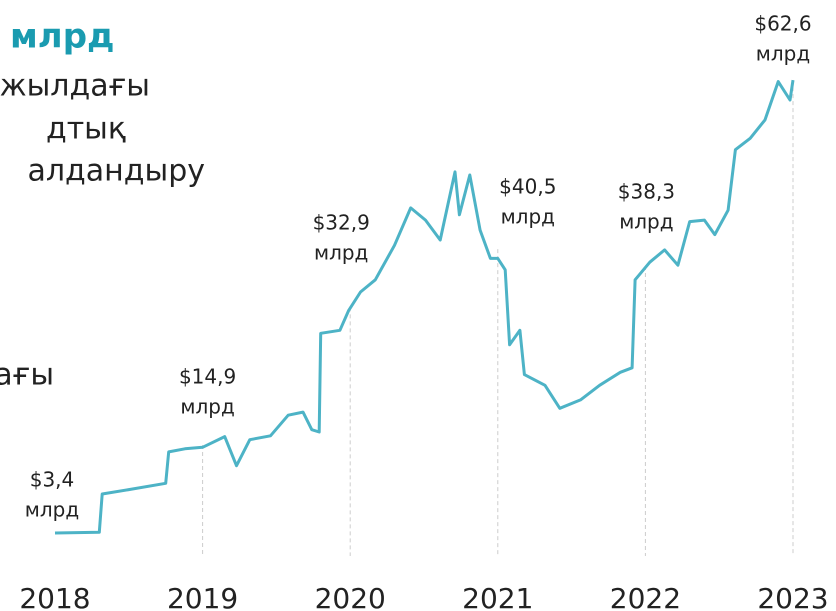  What do you see at coordinates (646, 192) in the screenshot?
I see `annotation-value: $38,3` at bounding box center [646, 192].